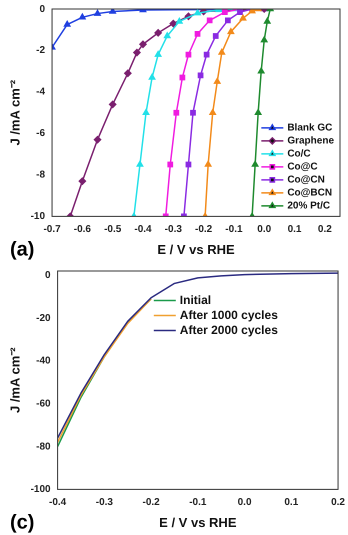  What do you see at coordinates (52, 230) in the screenshot?
I see `x-tick-label: -0.7` at bounding box center [52, 230].